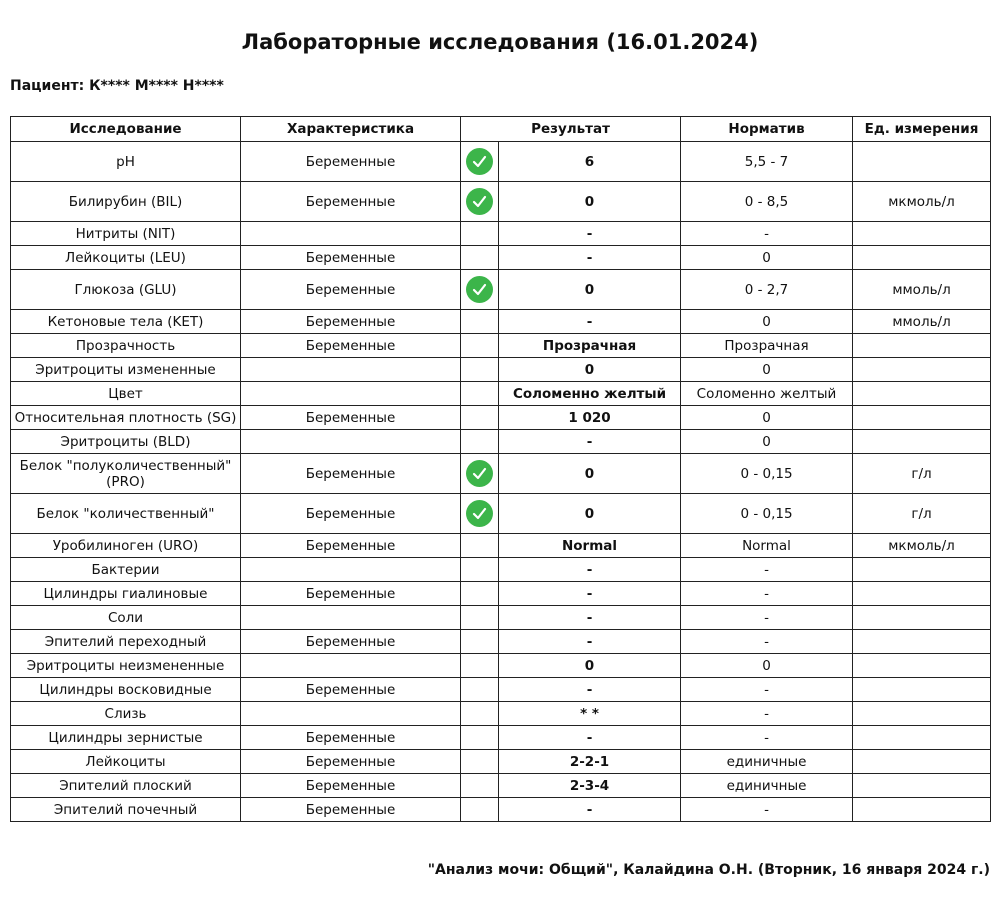 This screenshot has height=900, width=1000. I want to click on table-row: Цилиндры зернистые Беременные - -, so click(501, 737).